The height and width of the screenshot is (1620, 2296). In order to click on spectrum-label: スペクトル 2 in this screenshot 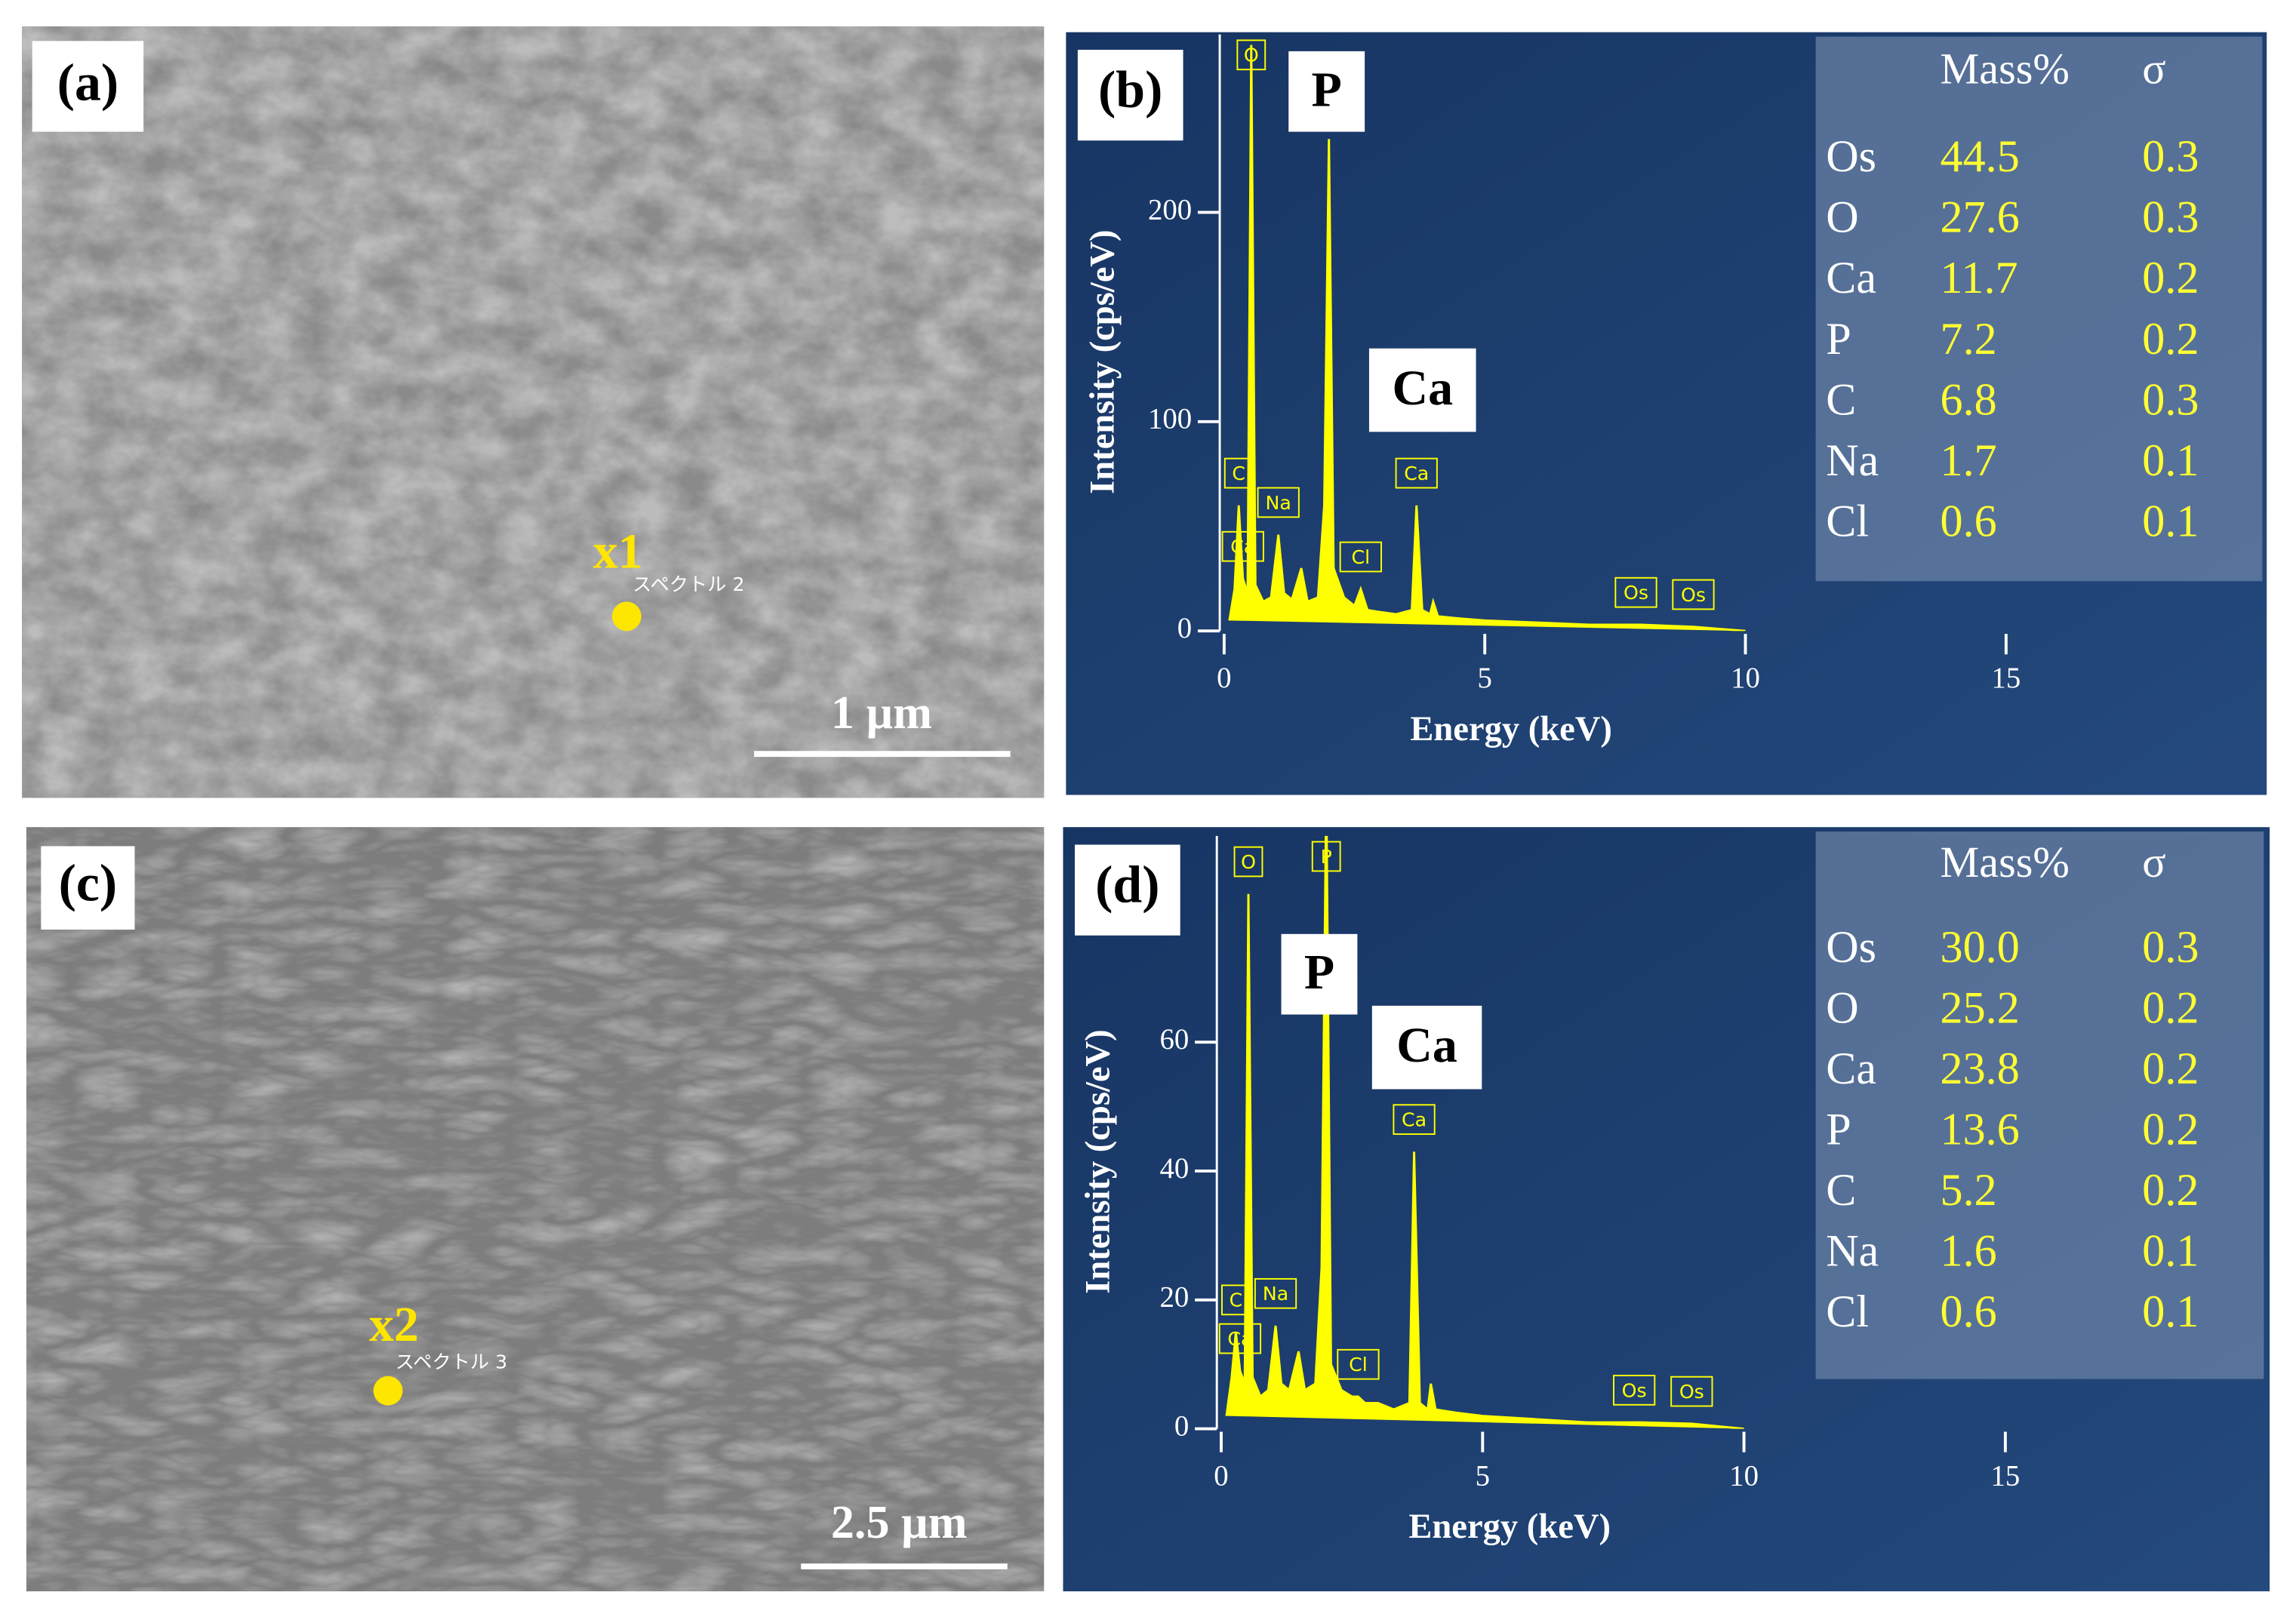, I will do `click(688, 584)`.